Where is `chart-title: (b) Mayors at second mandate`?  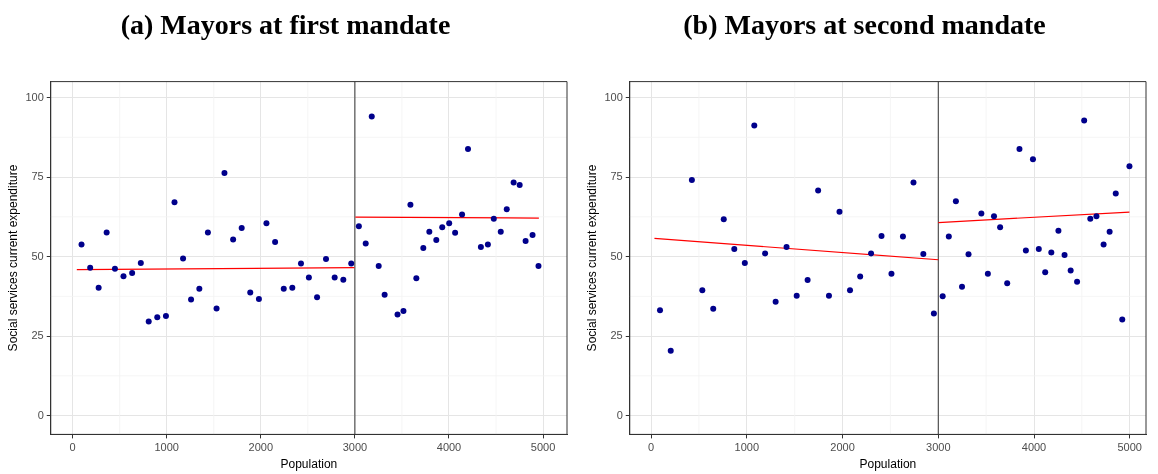
chart-title: (b) Mayors at second mandate is located at coordinates (864, 25).